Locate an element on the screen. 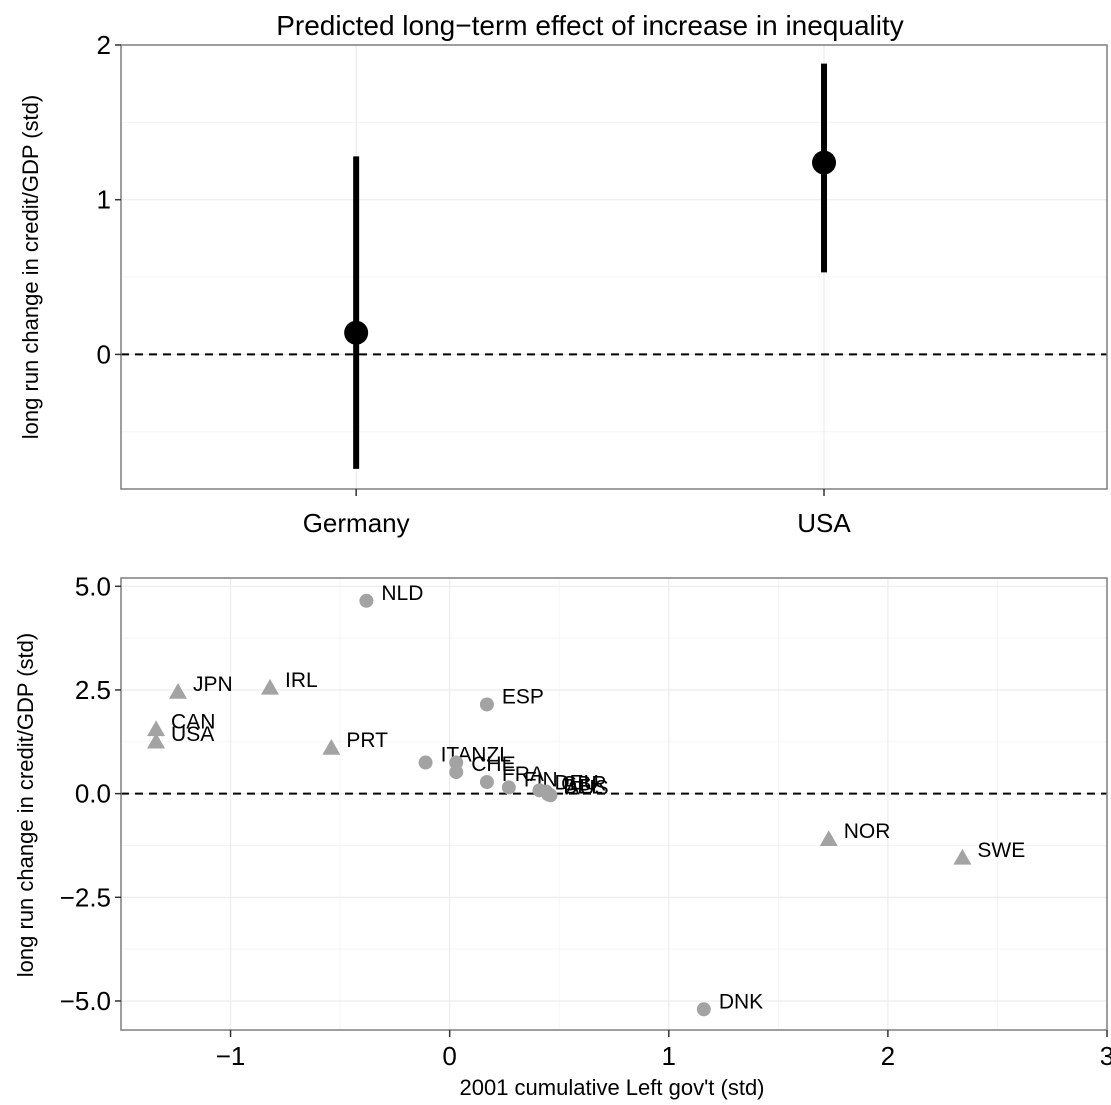  bottom-y-tick-label: −5.0 is located at coordinates (85, 1001).